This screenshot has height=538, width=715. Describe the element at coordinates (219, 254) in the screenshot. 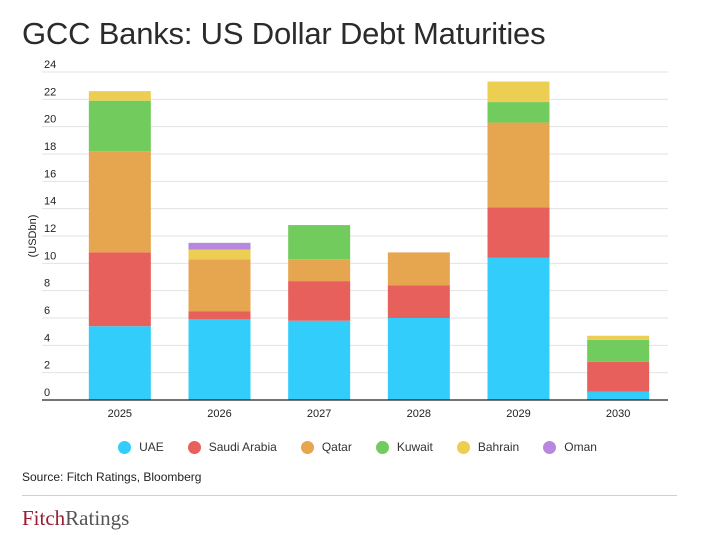

I see `bar-bahrain-2026` at that location.